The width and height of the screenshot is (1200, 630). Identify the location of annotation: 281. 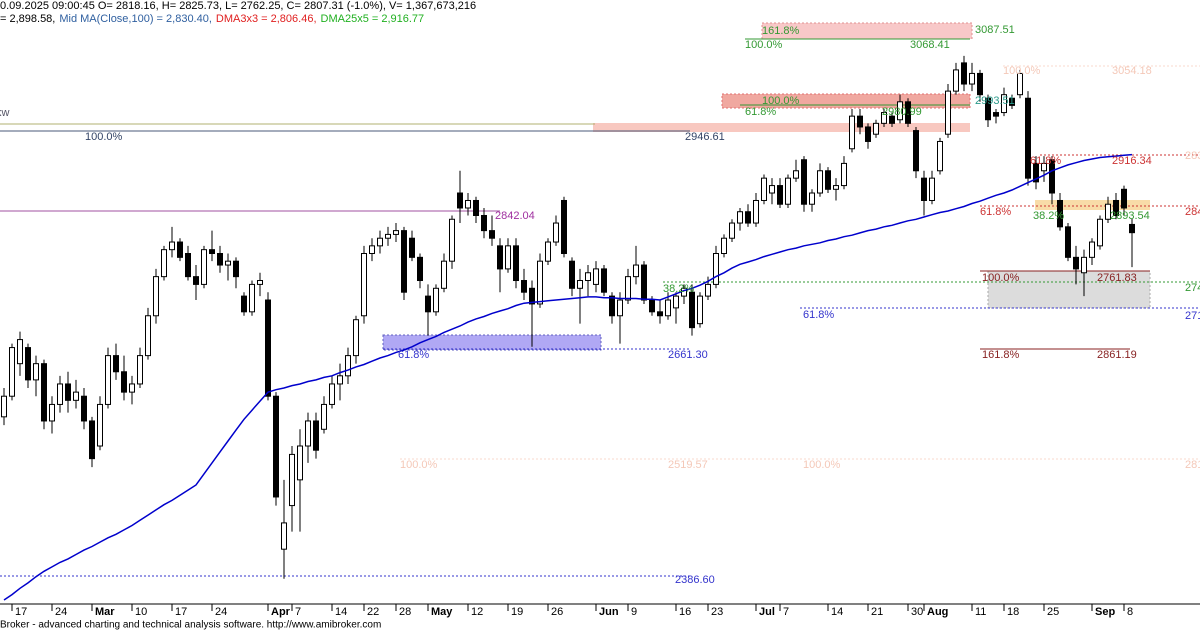
(1192, 465).